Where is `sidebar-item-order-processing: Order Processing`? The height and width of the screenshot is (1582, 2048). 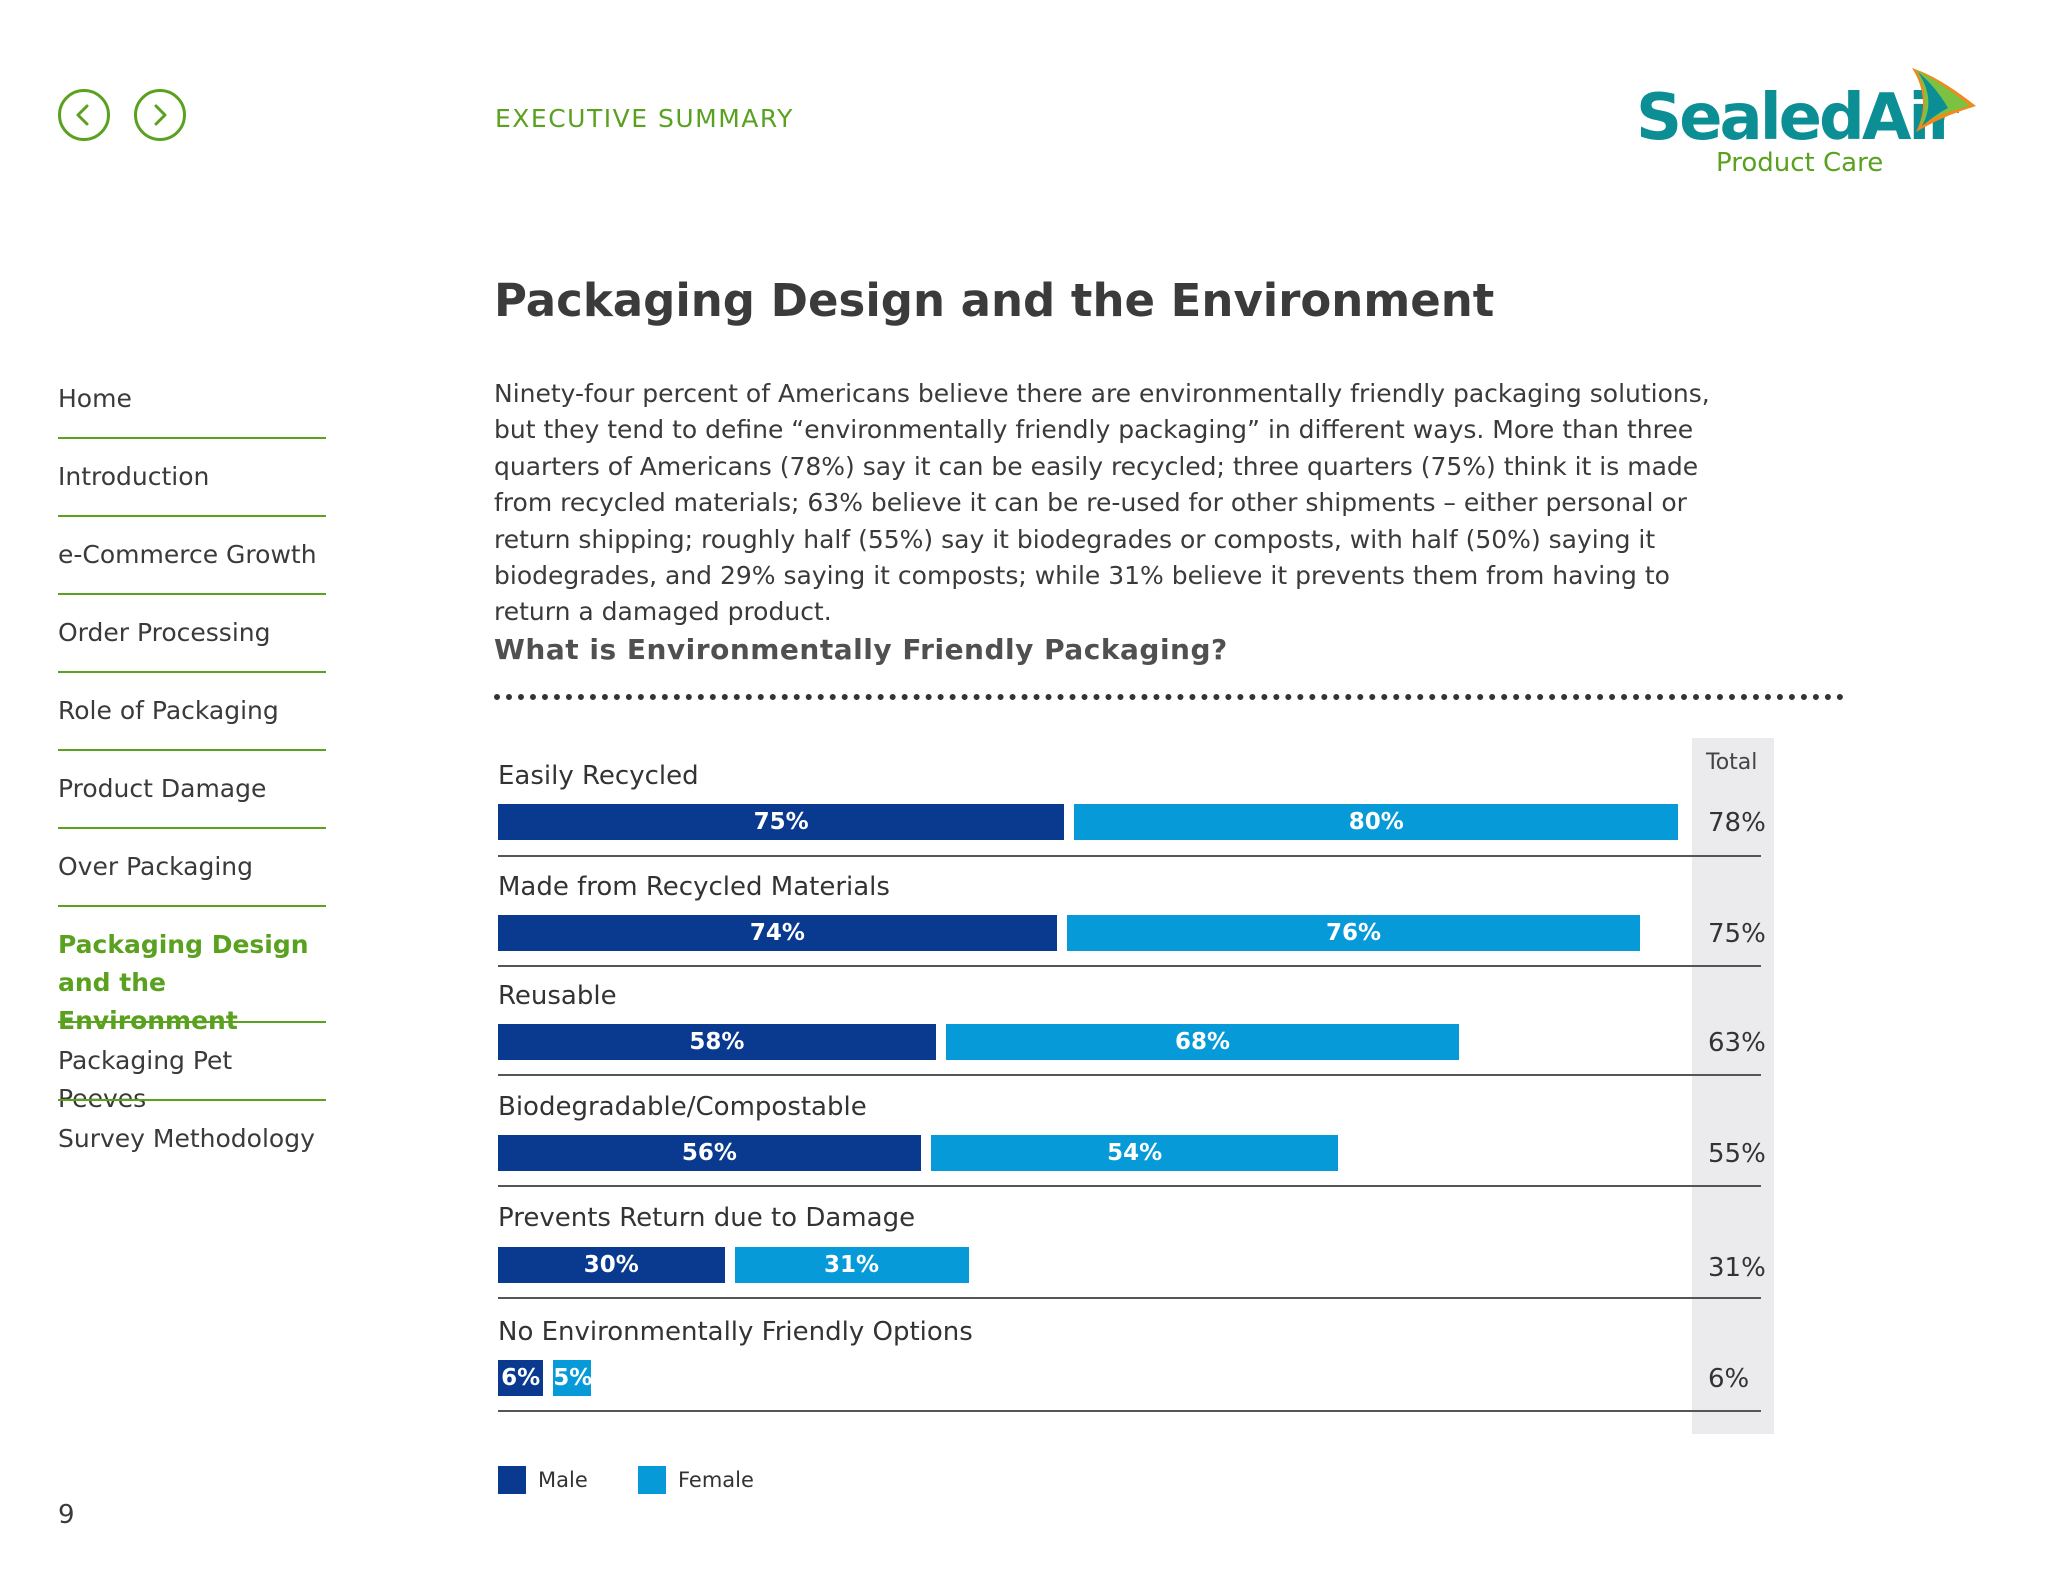 sidebar-item-order-processing: Order Processing is located at coordinates (164, 632).